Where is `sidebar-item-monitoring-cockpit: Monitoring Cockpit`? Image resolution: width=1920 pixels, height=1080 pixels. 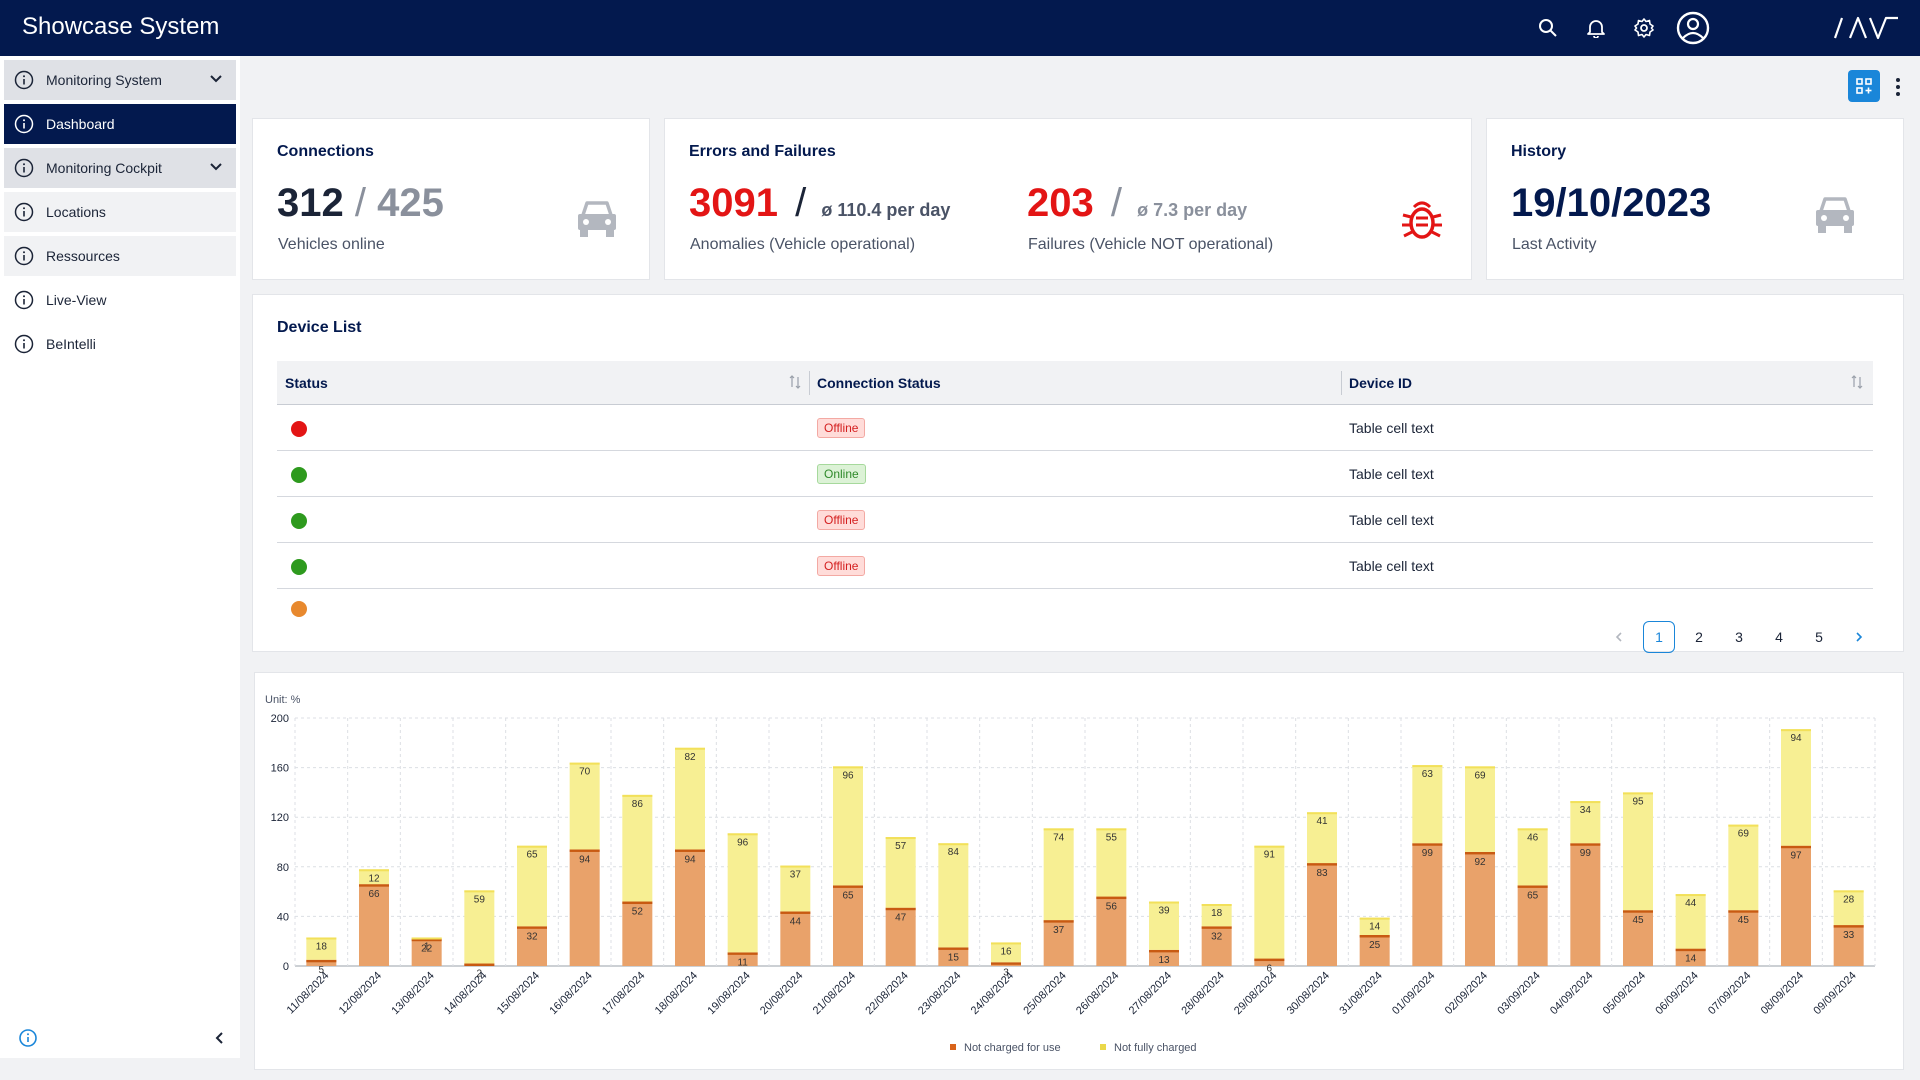
sidebar-item-monitoring-cockpit: Monitoring Cockpit is located at coordinates (120, 168).